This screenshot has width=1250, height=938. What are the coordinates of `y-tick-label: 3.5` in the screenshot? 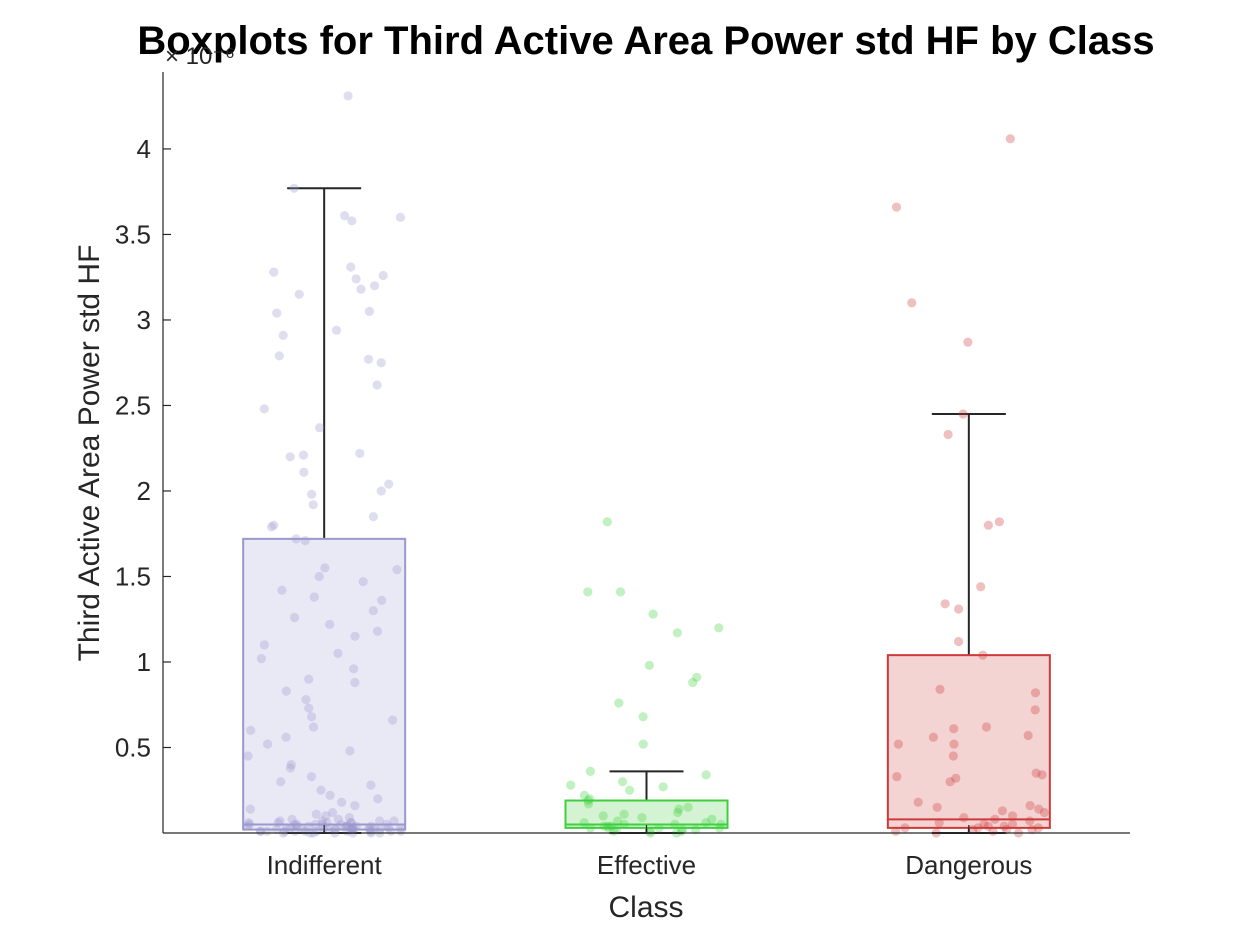 It's located at (133, 234).